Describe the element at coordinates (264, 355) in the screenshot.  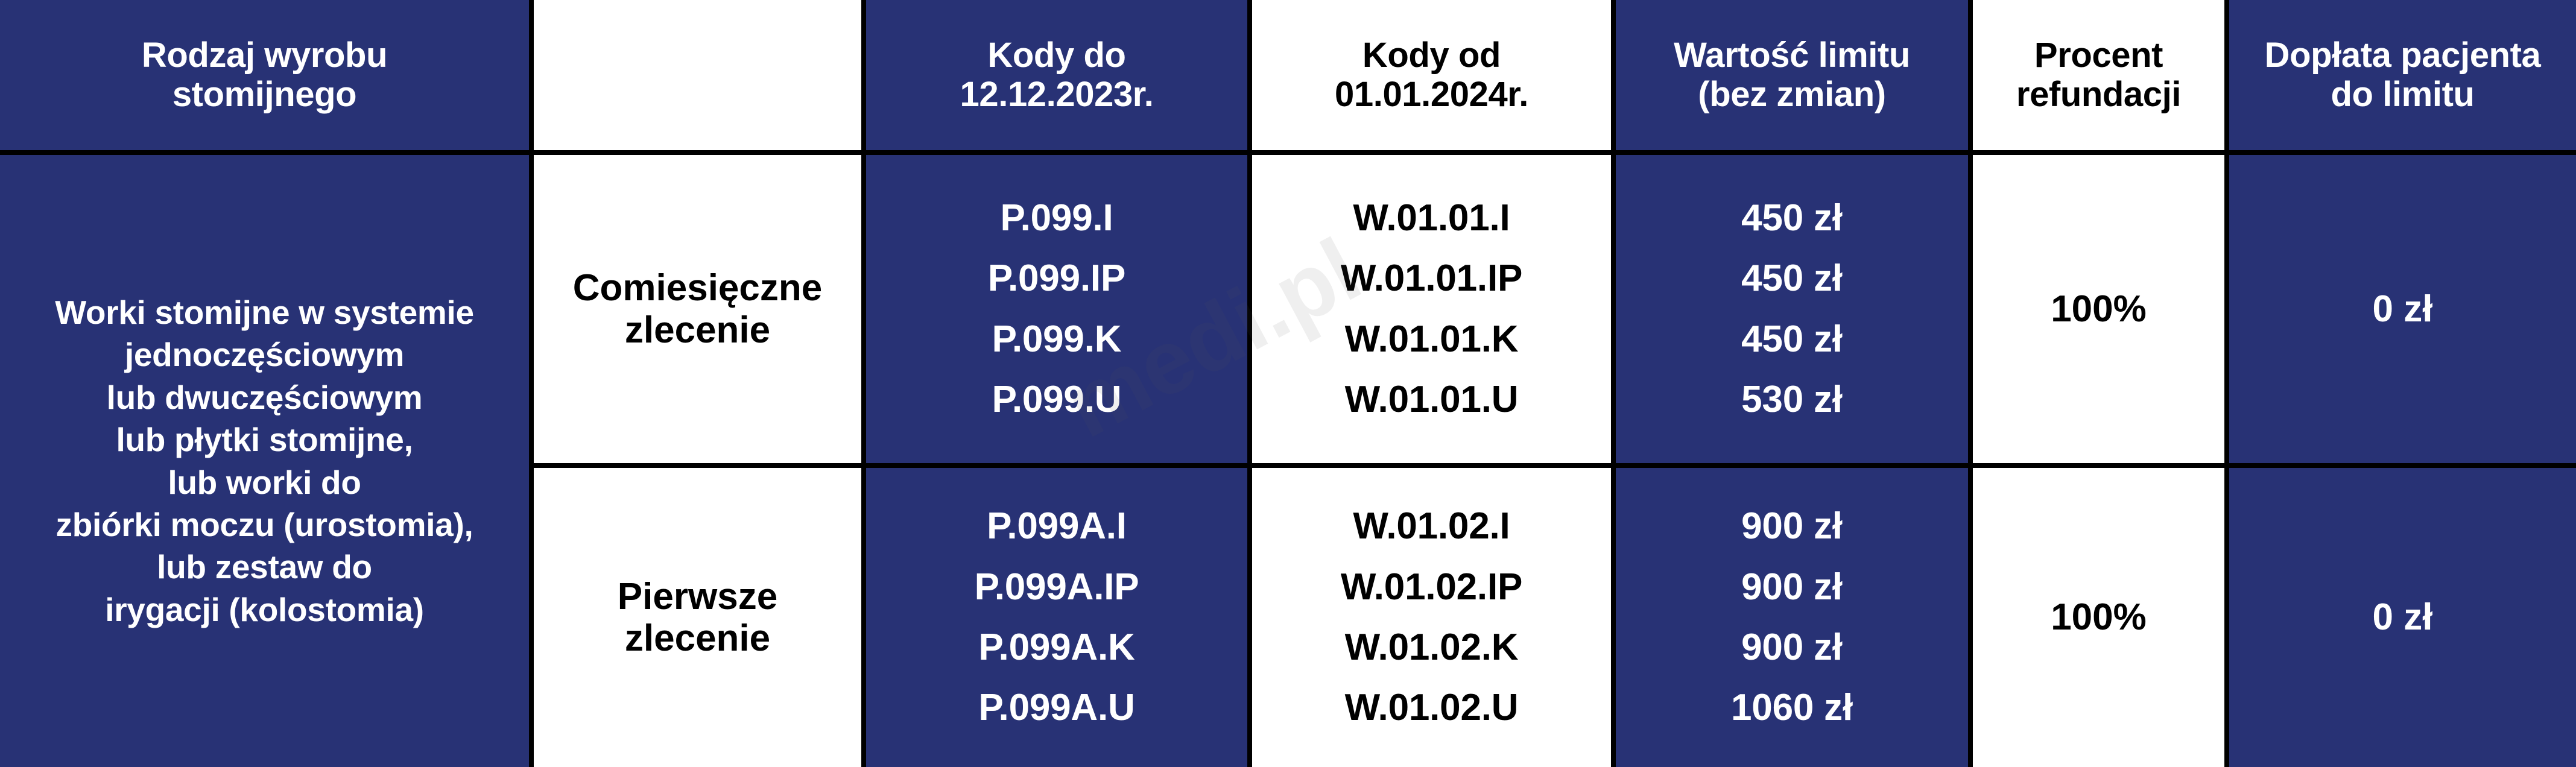
I see `product-line: jednoczęściowym` at that location.